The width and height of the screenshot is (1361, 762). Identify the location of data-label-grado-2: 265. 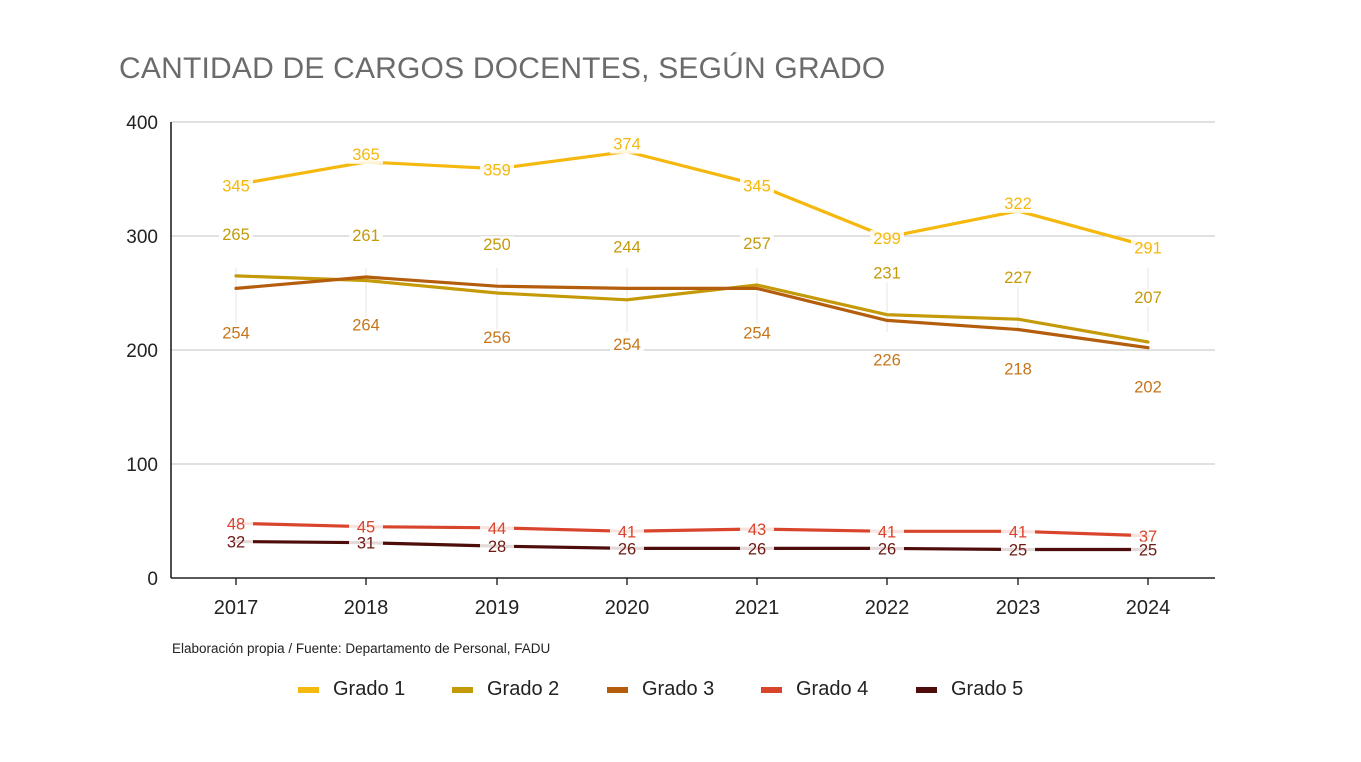
(236, 235).